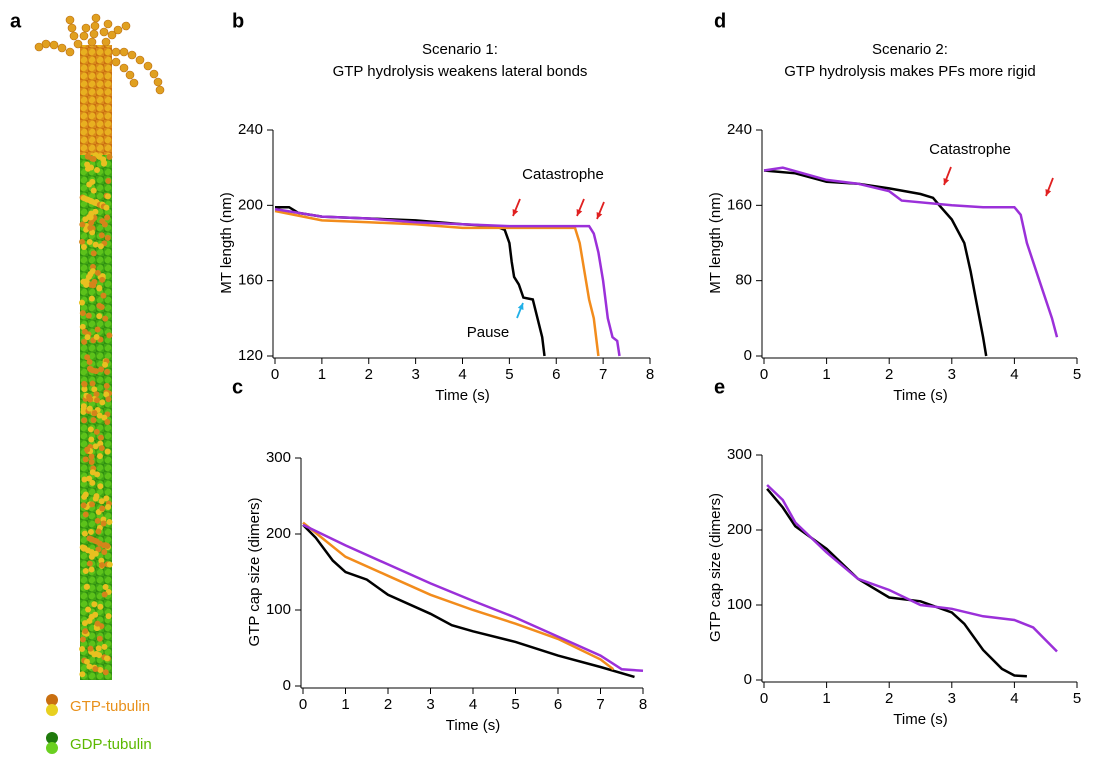 The image size is (1115, 758). Describe the element at coordinates (460, 71) in the screenshot. I see `chart-subtitle: GTP hydrolysis weakens lateral bonds` at that location.